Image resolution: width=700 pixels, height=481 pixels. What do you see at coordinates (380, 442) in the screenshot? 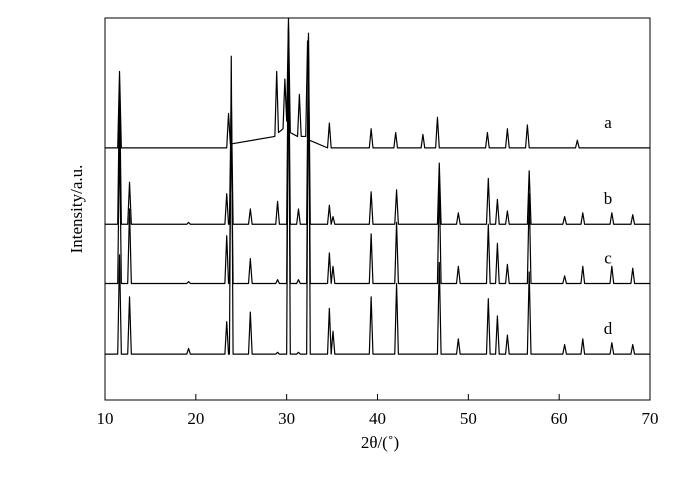
I see `x-axis-label: 2θ/(˚)` at bounding box center [380, 442].